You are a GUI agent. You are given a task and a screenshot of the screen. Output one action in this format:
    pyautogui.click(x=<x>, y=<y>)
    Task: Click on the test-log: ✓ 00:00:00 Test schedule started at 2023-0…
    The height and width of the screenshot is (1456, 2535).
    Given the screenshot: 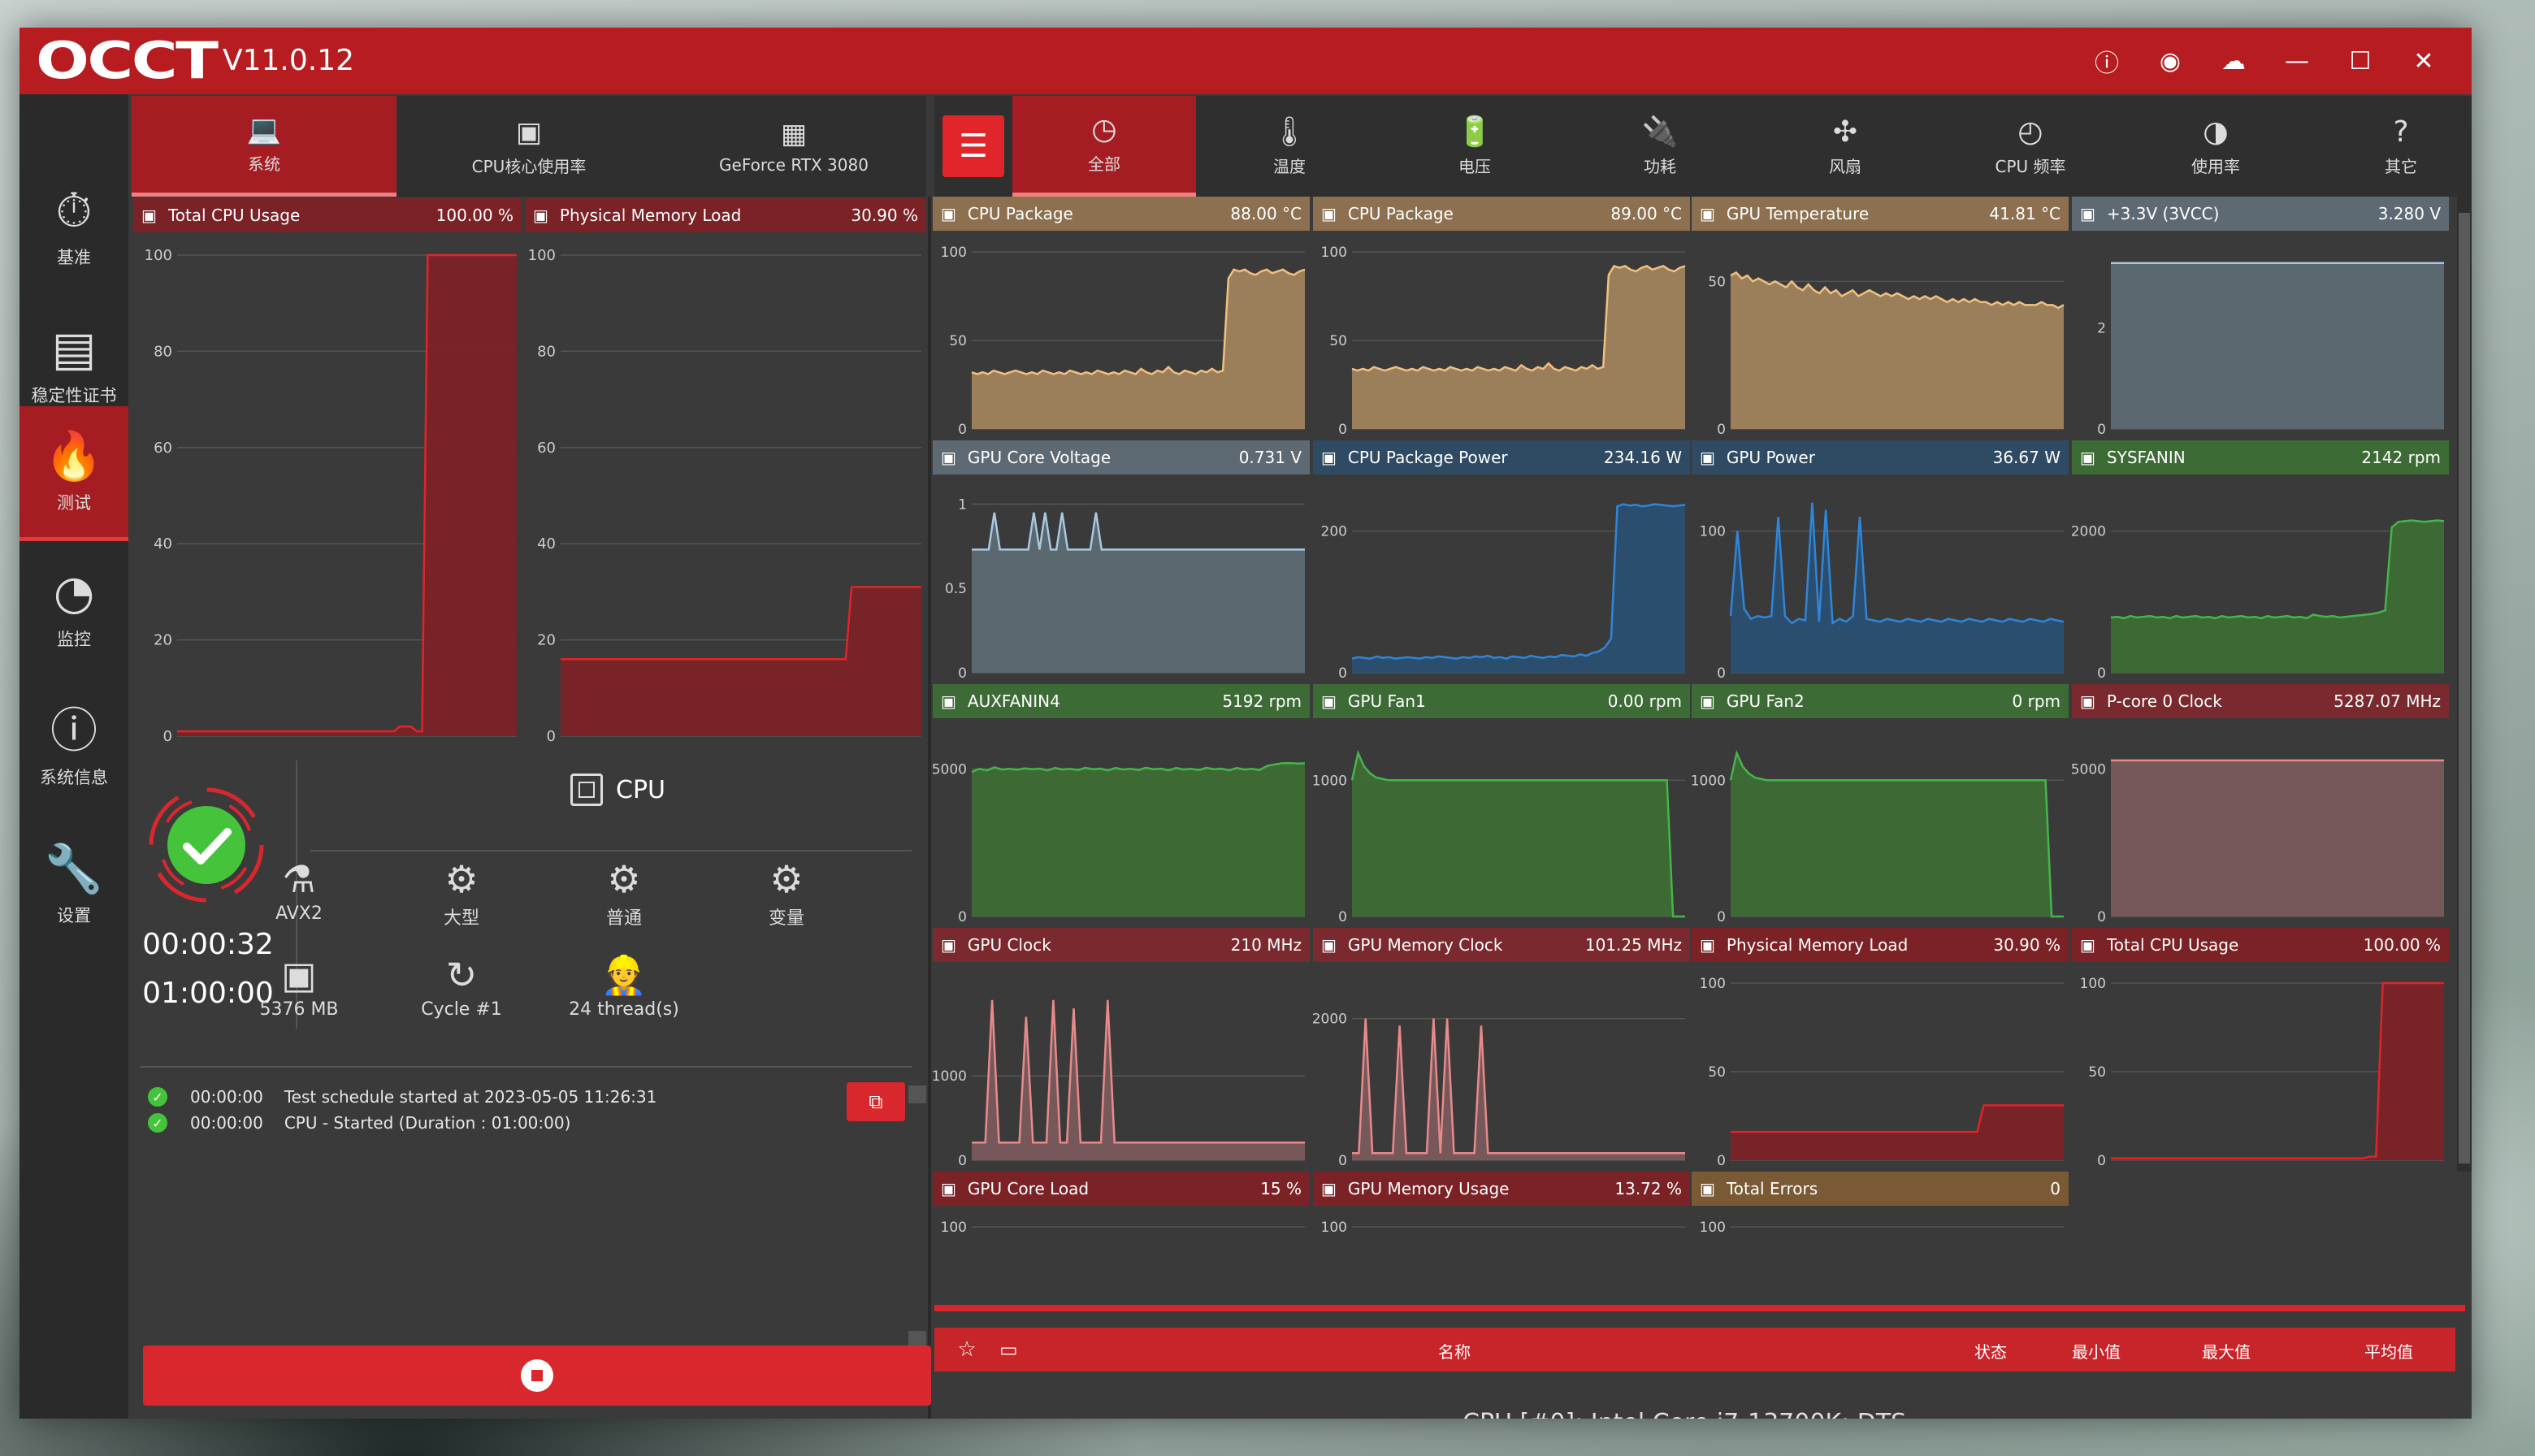 What is the action you would take?
    pyautogui.click(x=402, y=1110)
    